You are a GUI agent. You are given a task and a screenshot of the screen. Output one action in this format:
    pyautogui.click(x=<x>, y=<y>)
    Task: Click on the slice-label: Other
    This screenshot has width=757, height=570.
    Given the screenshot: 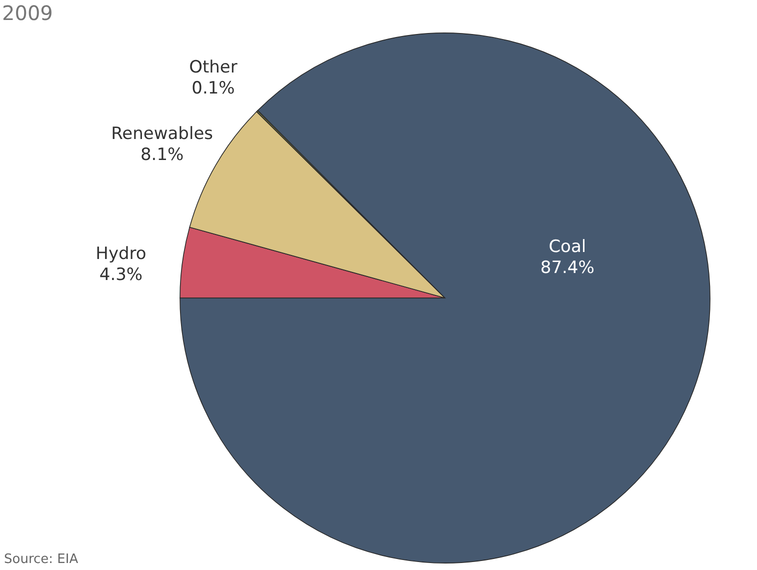 What is the action you would take?
    pyautogui.click(x=213, y=67)
    